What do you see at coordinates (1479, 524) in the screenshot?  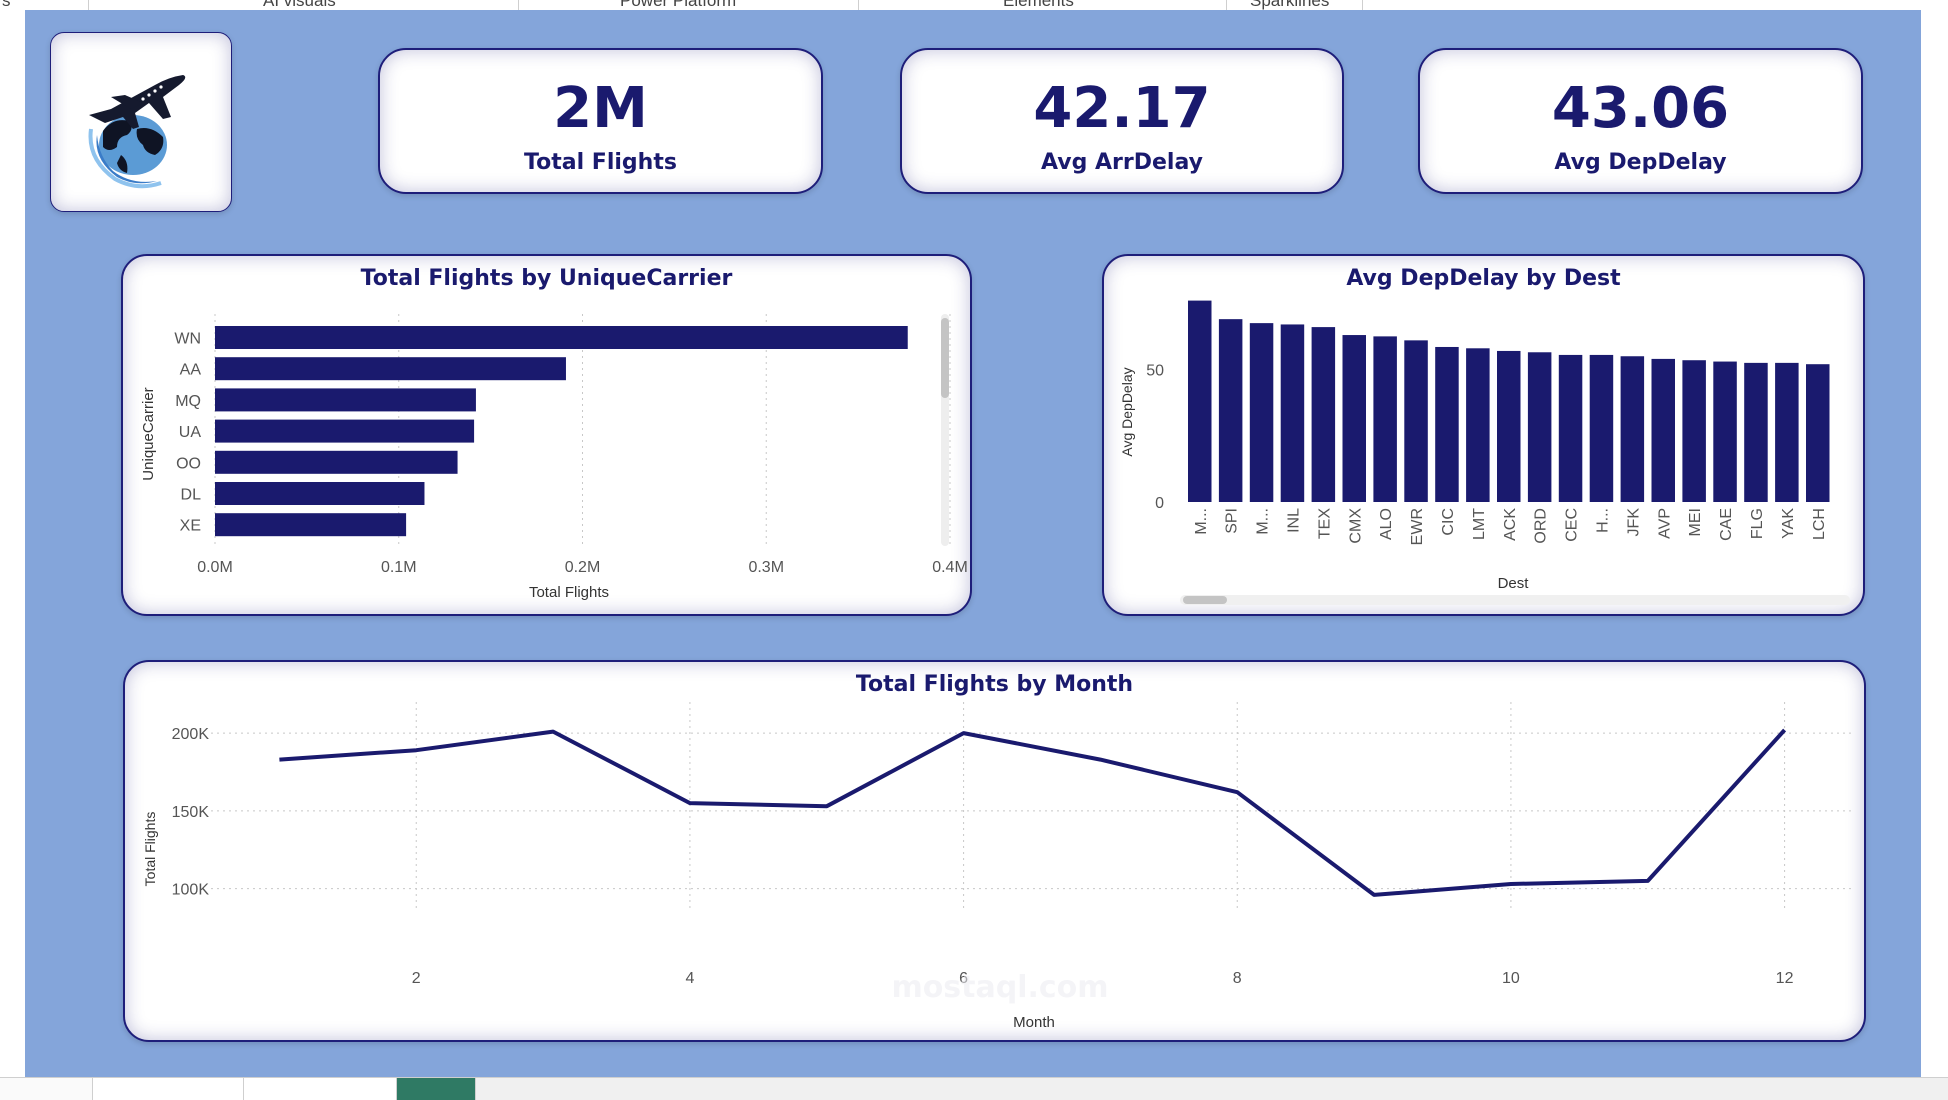 I see `x-tick-label: LMT` at bounding box center [1479, 524].